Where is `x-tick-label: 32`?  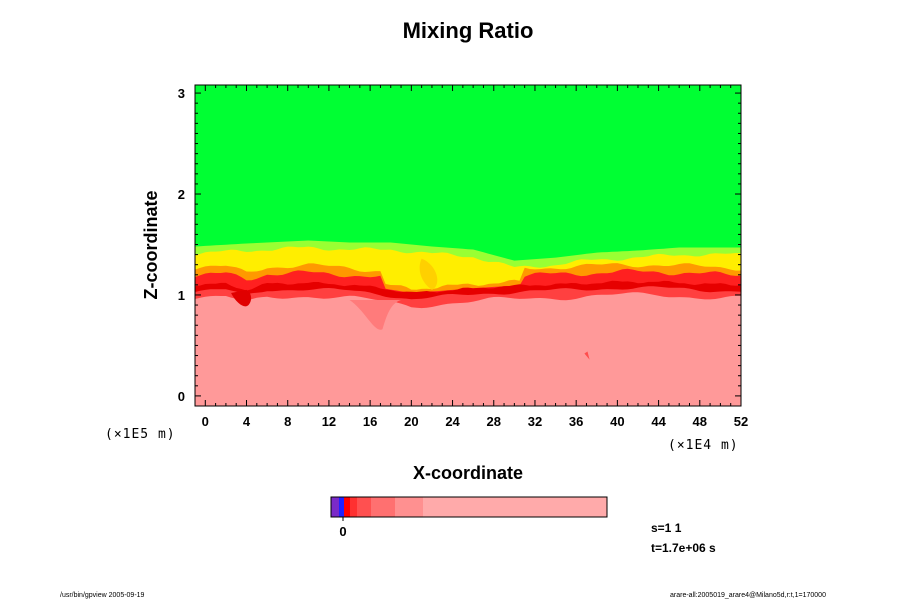 x-tick-label: 32 is located at coordinates (535, 421).